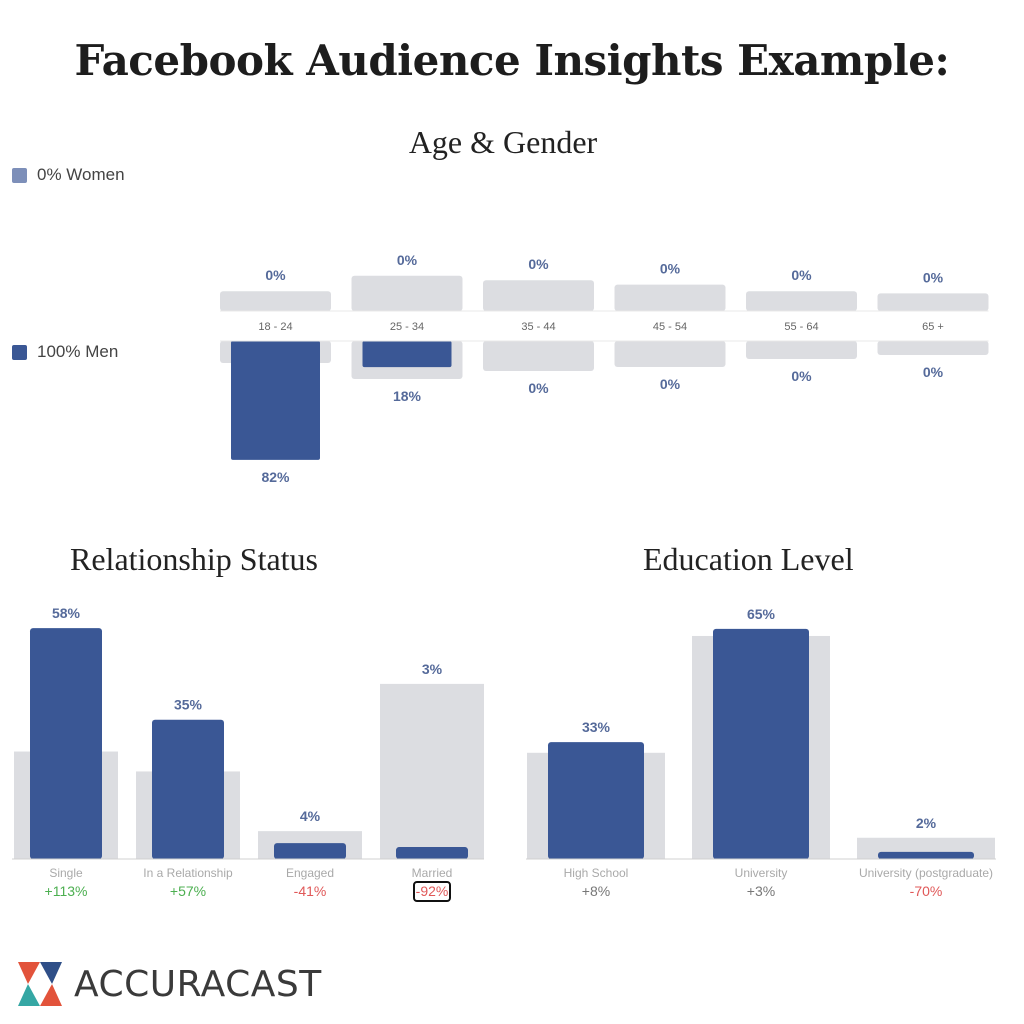 This screenshot has width=1024, height=1024. Describe the element at coordinates (933, 372) in the screenshot. I see `men-value-label-5: 0%` at that location.